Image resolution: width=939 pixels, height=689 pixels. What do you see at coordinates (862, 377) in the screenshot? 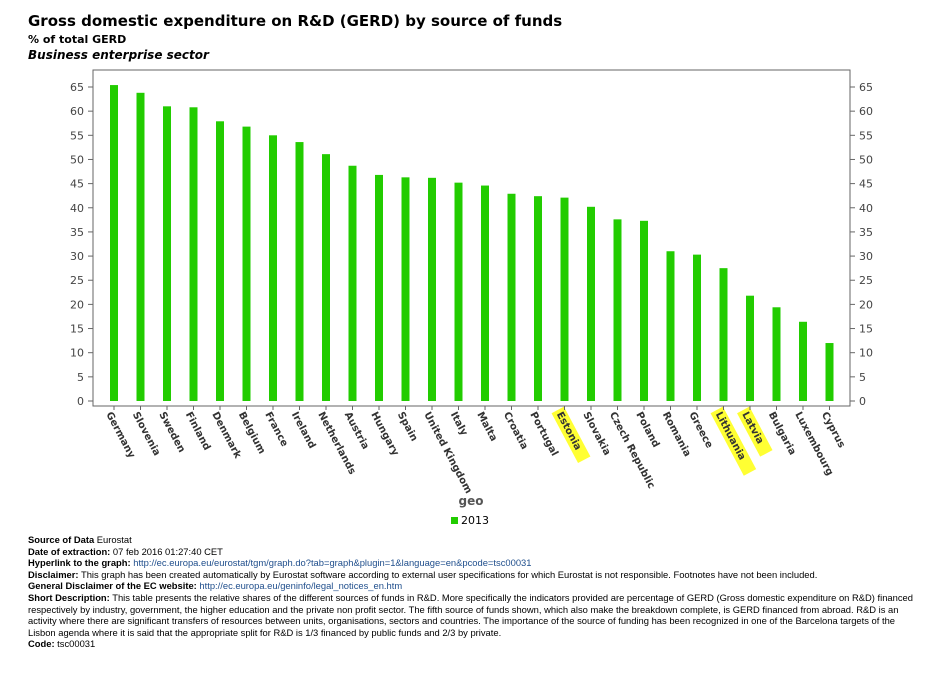
I see `y-tick-label-right: 5` at bounding box center [862, 377].